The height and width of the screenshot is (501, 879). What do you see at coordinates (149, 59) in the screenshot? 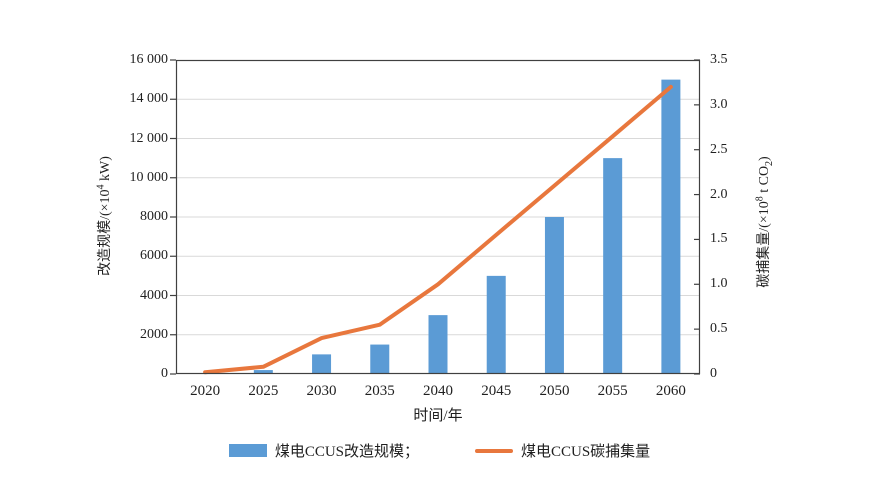
I see `left-axis-tick-label: 16 000` at bounding box center [149, 59].